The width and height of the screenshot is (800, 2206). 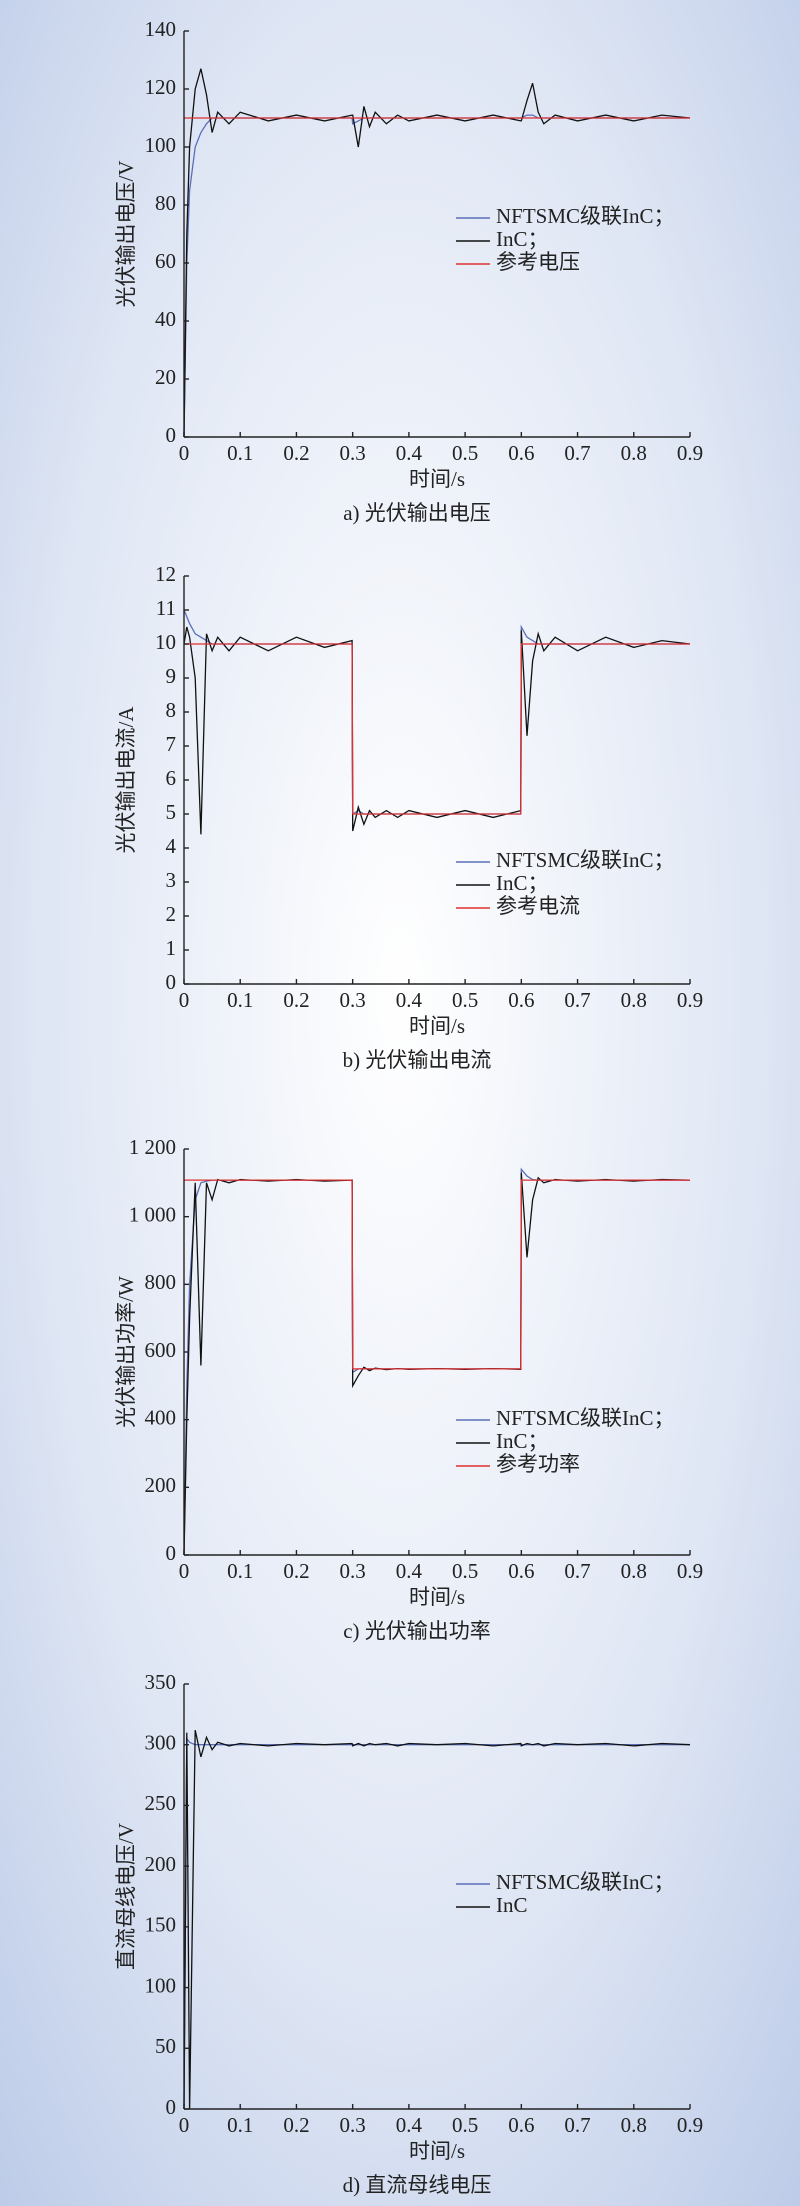 I want to click on y-axis-label: 直流母线电压/V, so click(x=126, y=1896).